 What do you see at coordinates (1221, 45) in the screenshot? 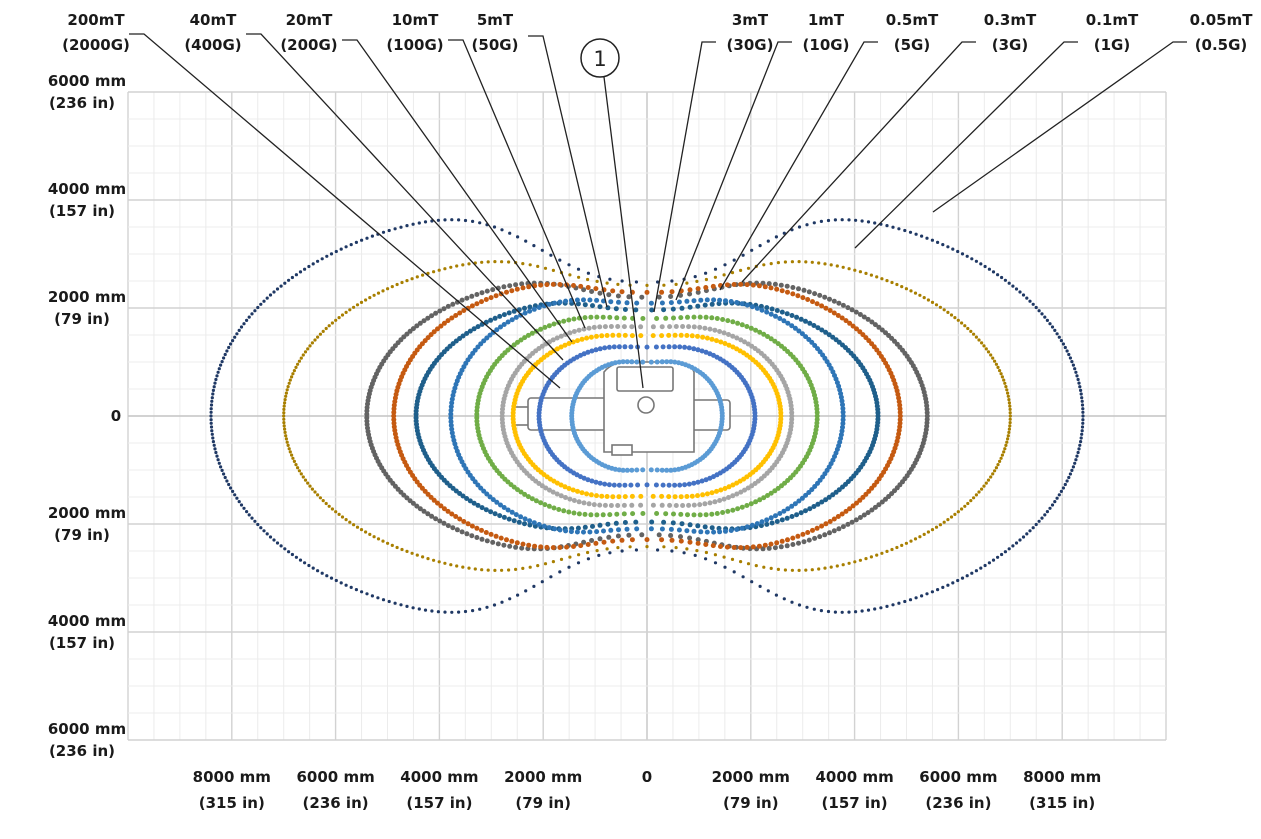
I see `contour-label-gauss: (0.5G)` at bounding box center [1221, 45].